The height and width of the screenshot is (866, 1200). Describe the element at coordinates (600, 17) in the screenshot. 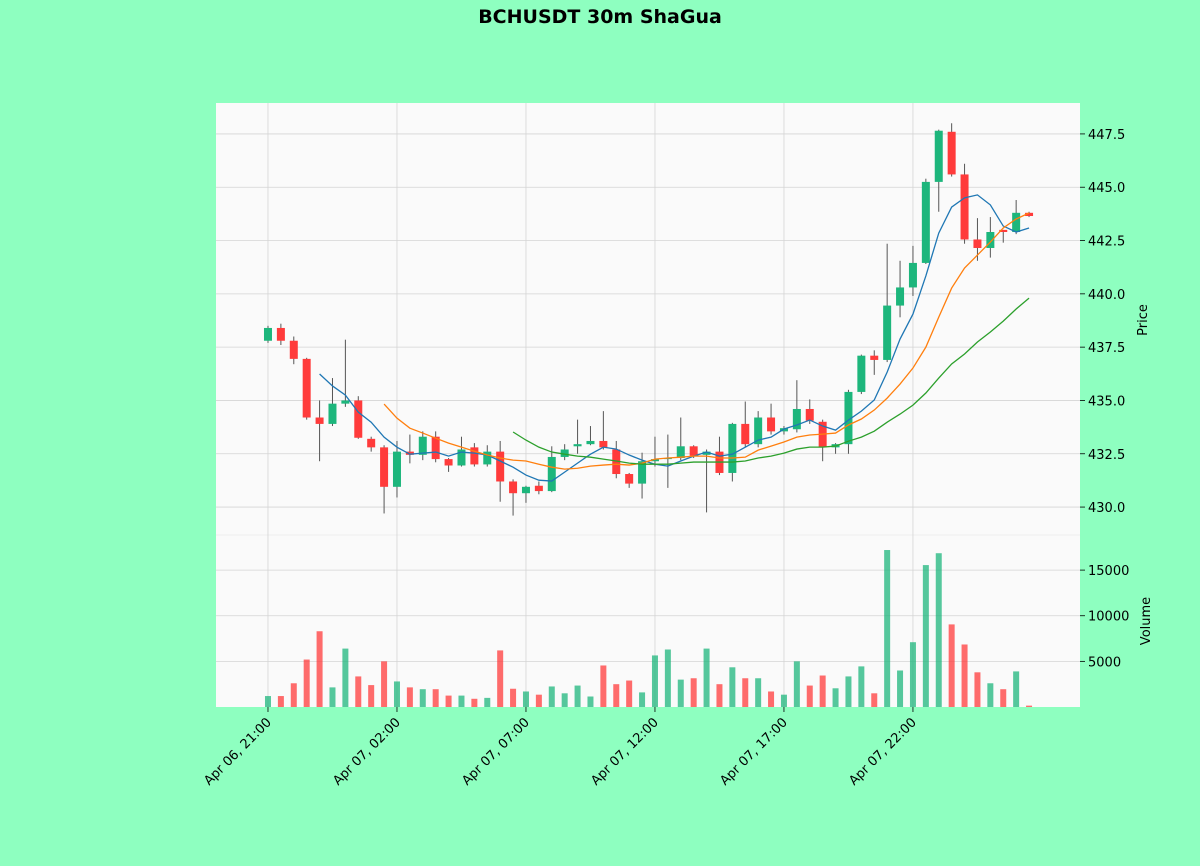

I see `chart-title: BCHUSDT 30m ShaGua` at that location.